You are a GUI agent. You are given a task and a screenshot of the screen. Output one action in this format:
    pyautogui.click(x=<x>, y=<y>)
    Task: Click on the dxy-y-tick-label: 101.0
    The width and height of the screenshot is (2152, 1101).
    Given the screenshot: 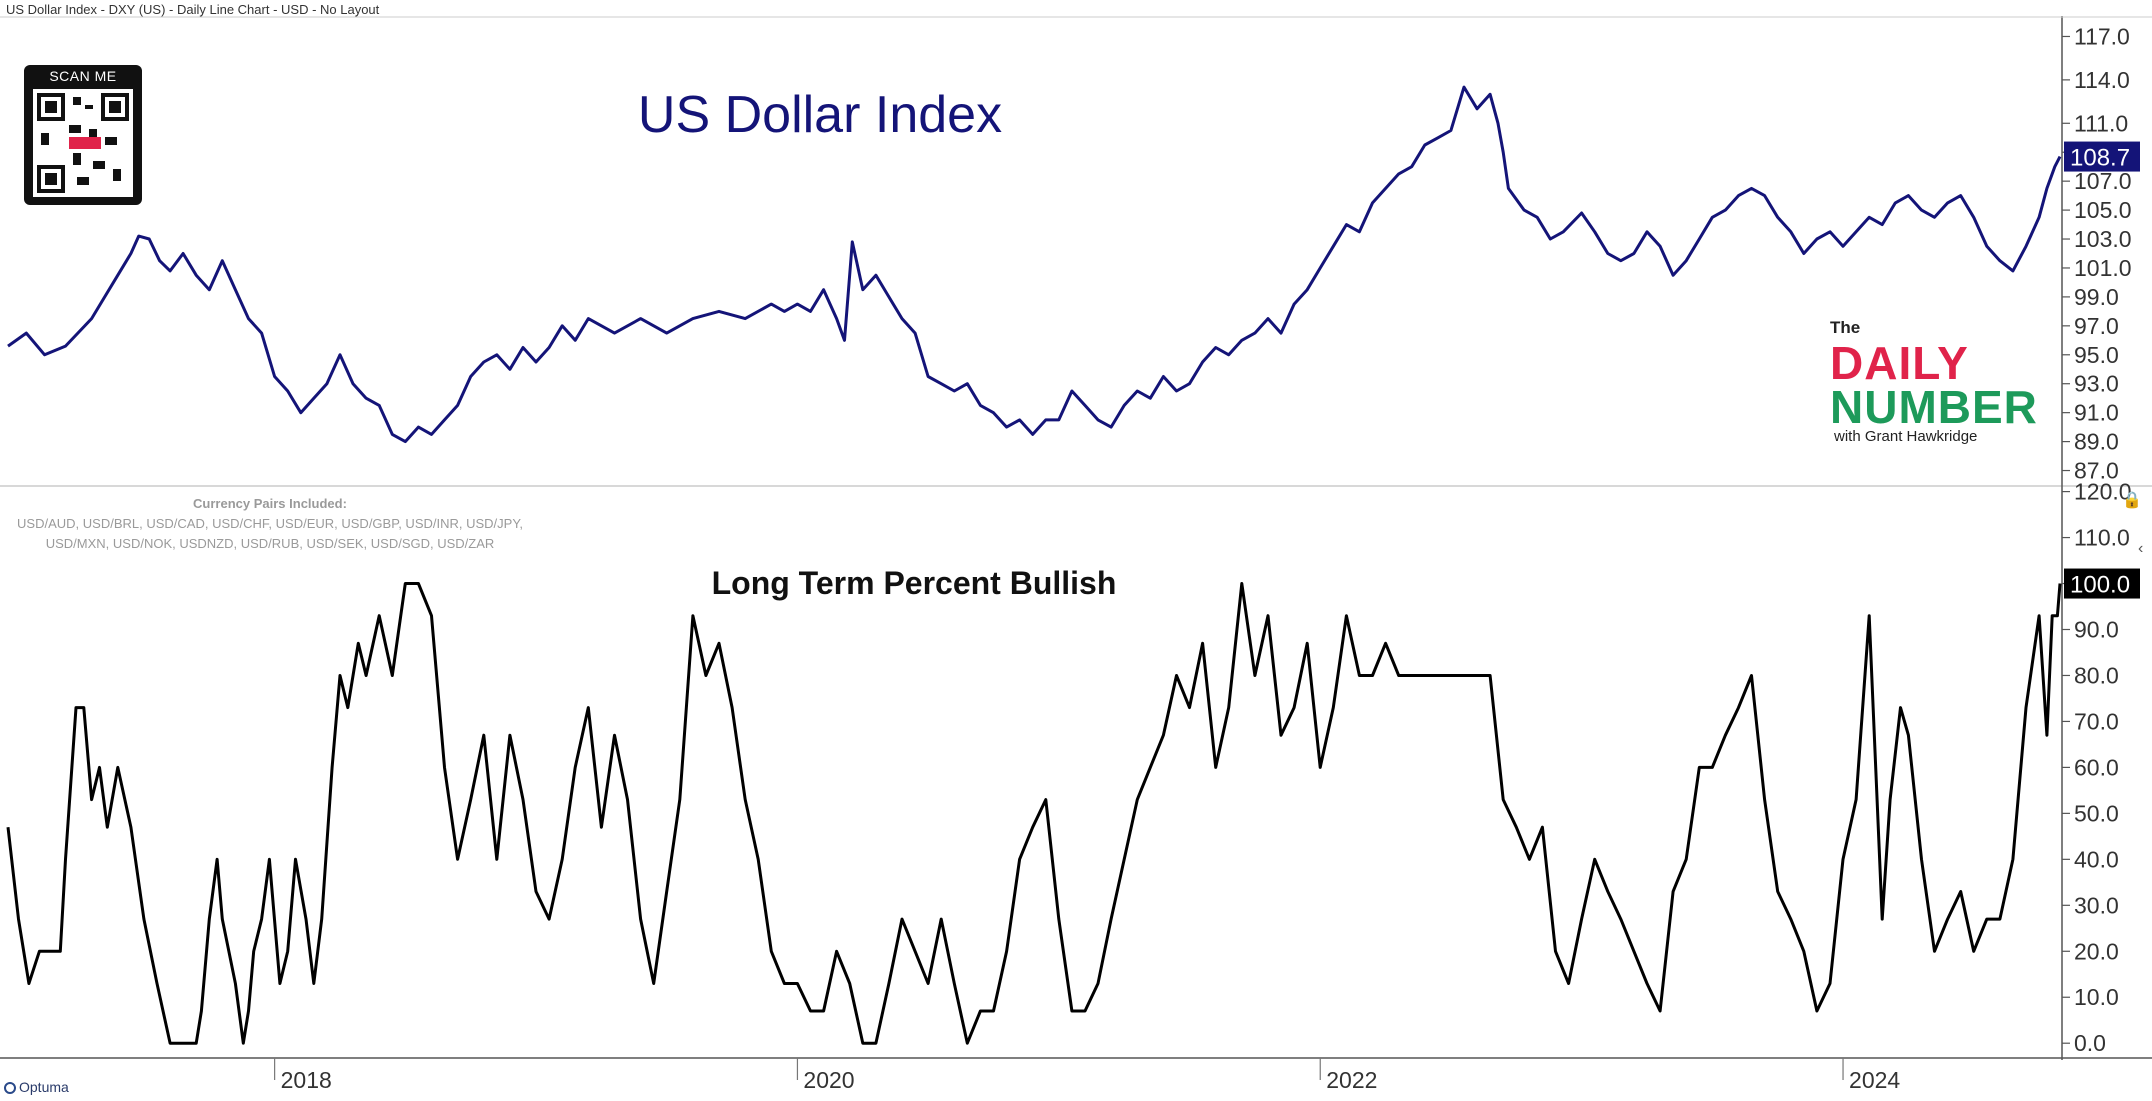 What is the action you would take?
    pyautogui.click(x=2103, y=268)
    